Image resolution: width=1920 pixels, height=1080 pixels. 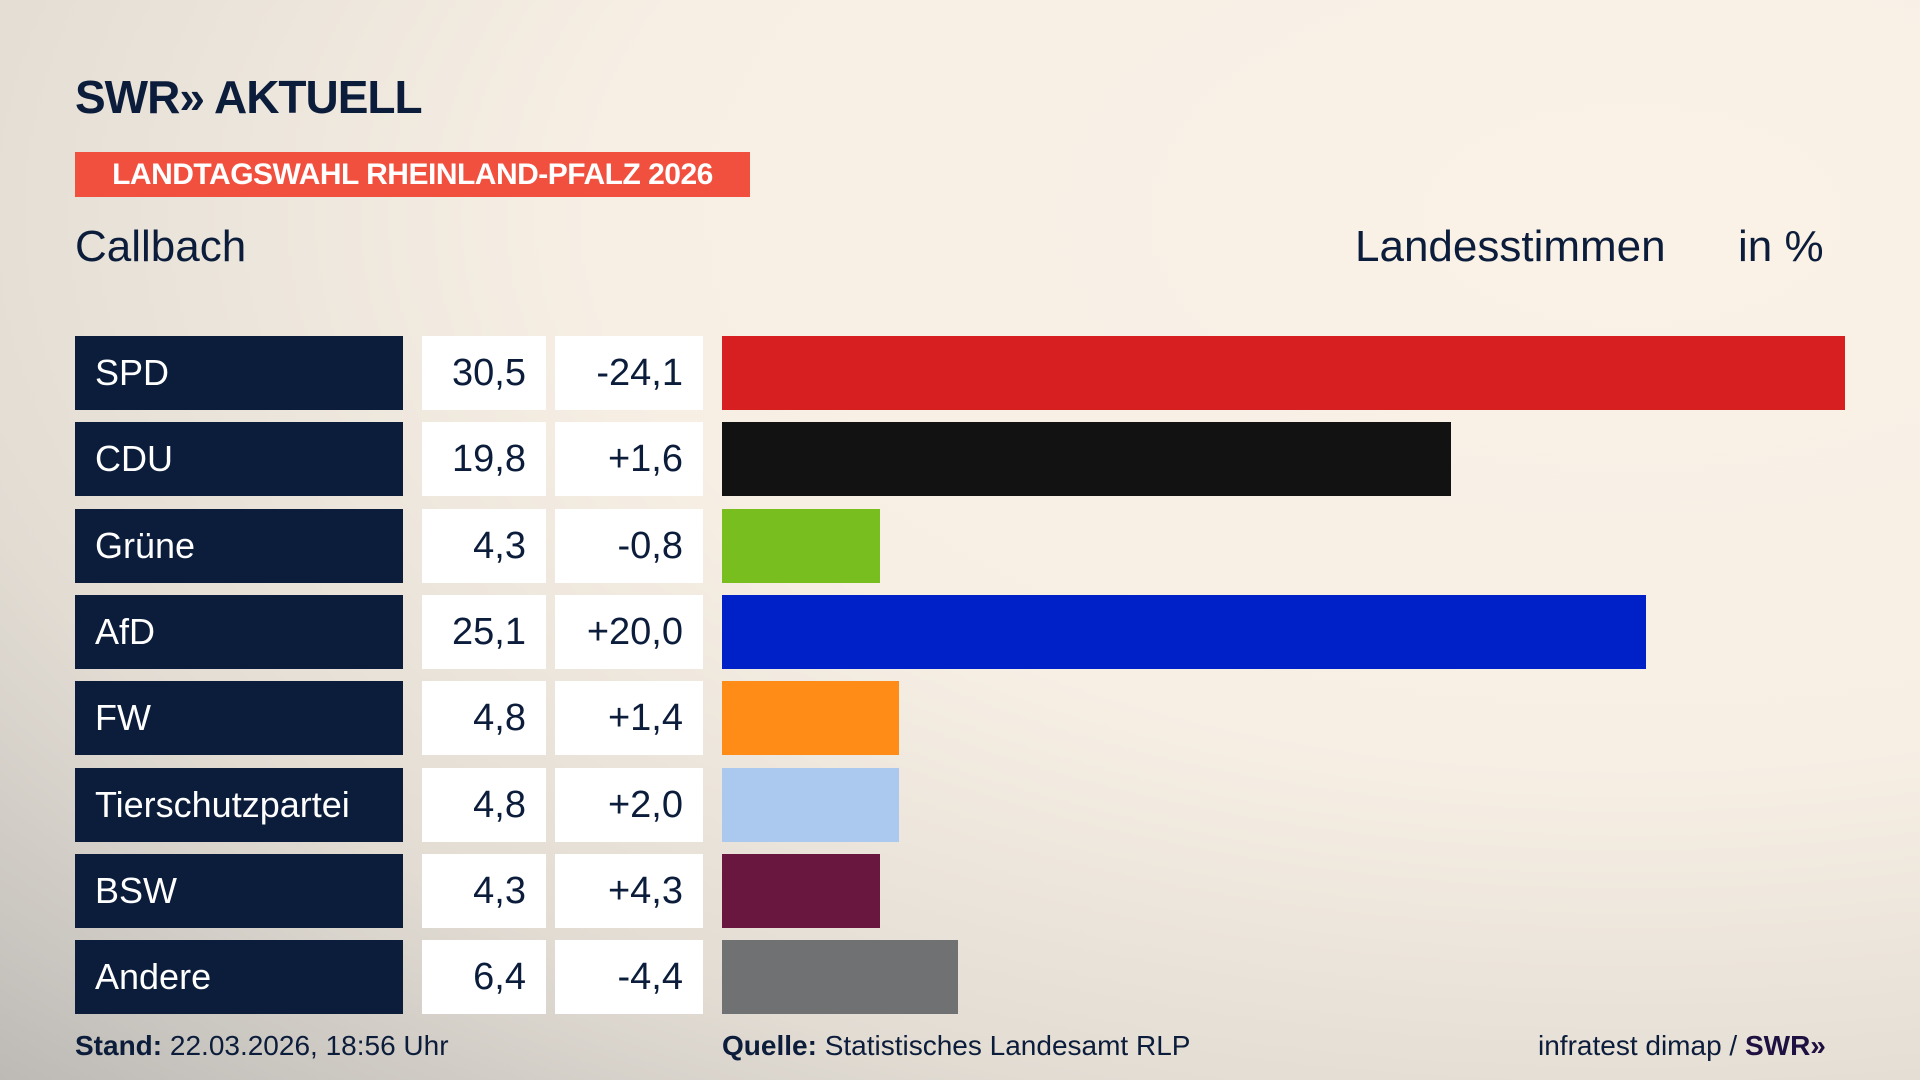 What do you see at coordinates (484, 459) in the screenshot?
I see `party-value: 19,8` at bounding box center [484, 459].